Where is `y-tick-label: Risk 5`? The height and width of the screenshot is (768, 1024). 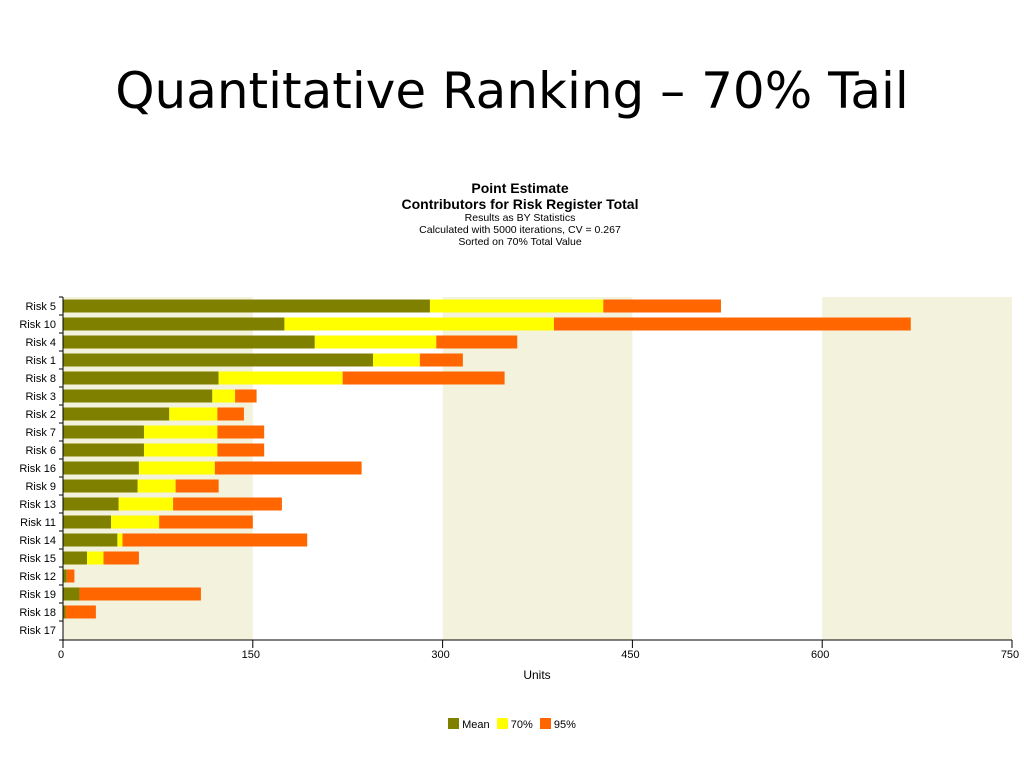
y-tick-label: Risk 5 is located at coordinates (40, 307).